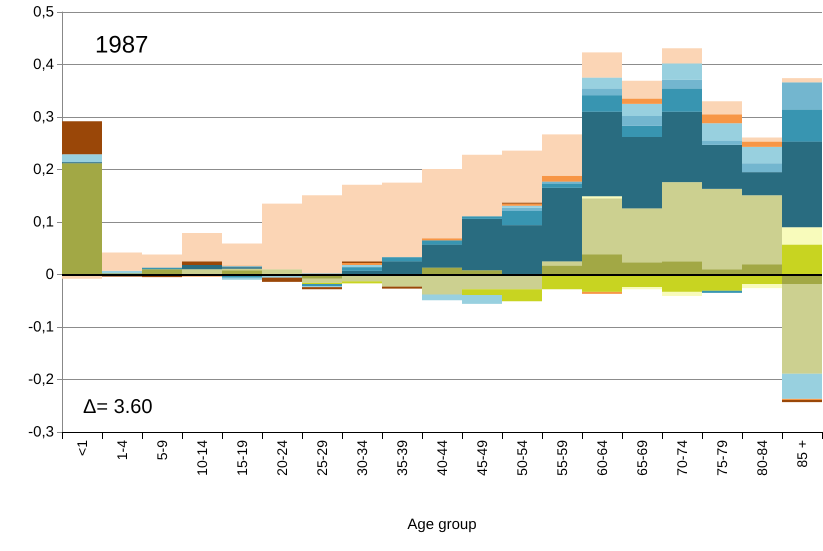  I want to click on y-tick-label: 0,4, so click(43, 64).